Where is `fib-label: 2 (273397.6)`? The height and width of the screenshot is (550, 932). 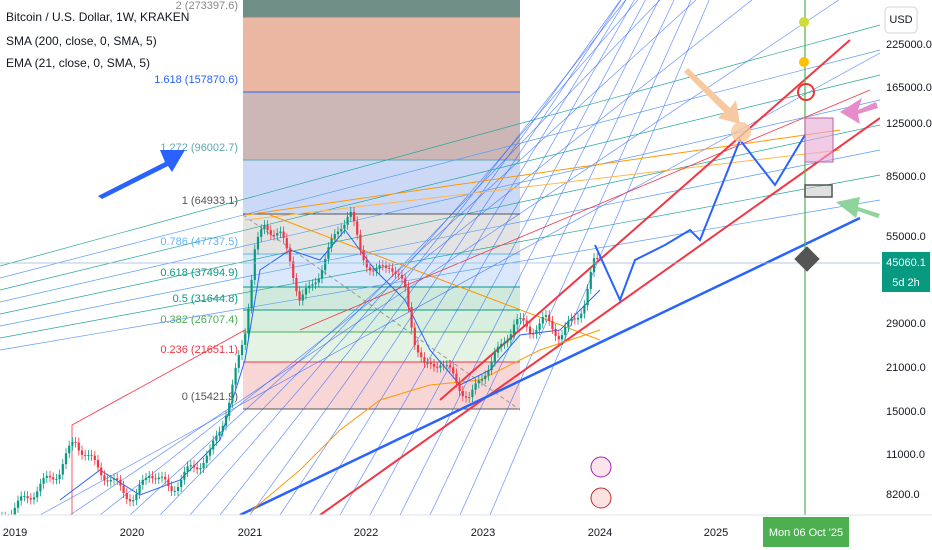 fib-label: 2 (273397.6) is located at coordinates (207, 6).